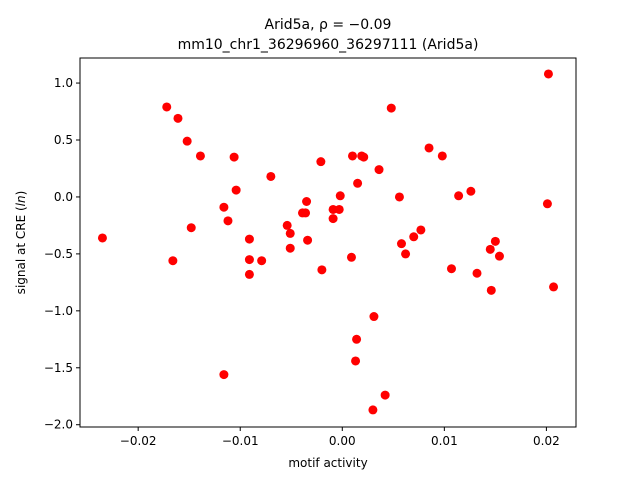 The width and height of the screenshot is (640, 480). I want to click on y-tick-label: −0.5, so click(58, 254).